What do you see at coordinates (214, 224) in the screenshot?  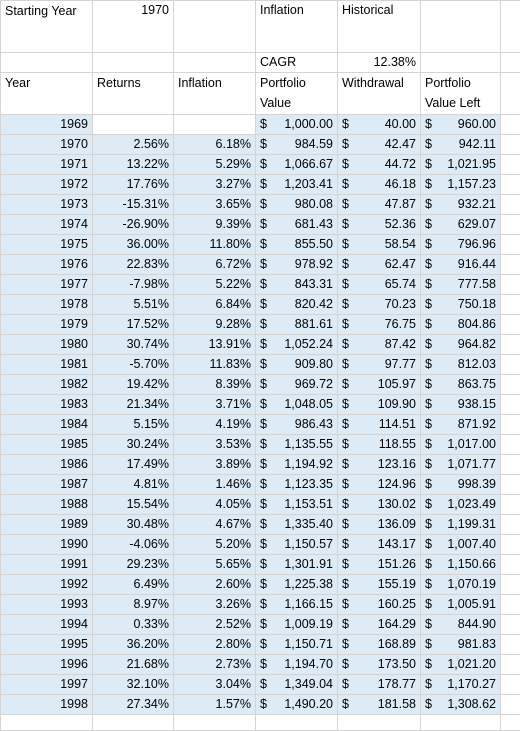 I see `cell: 9.39%` at bounding box center [214, 224].